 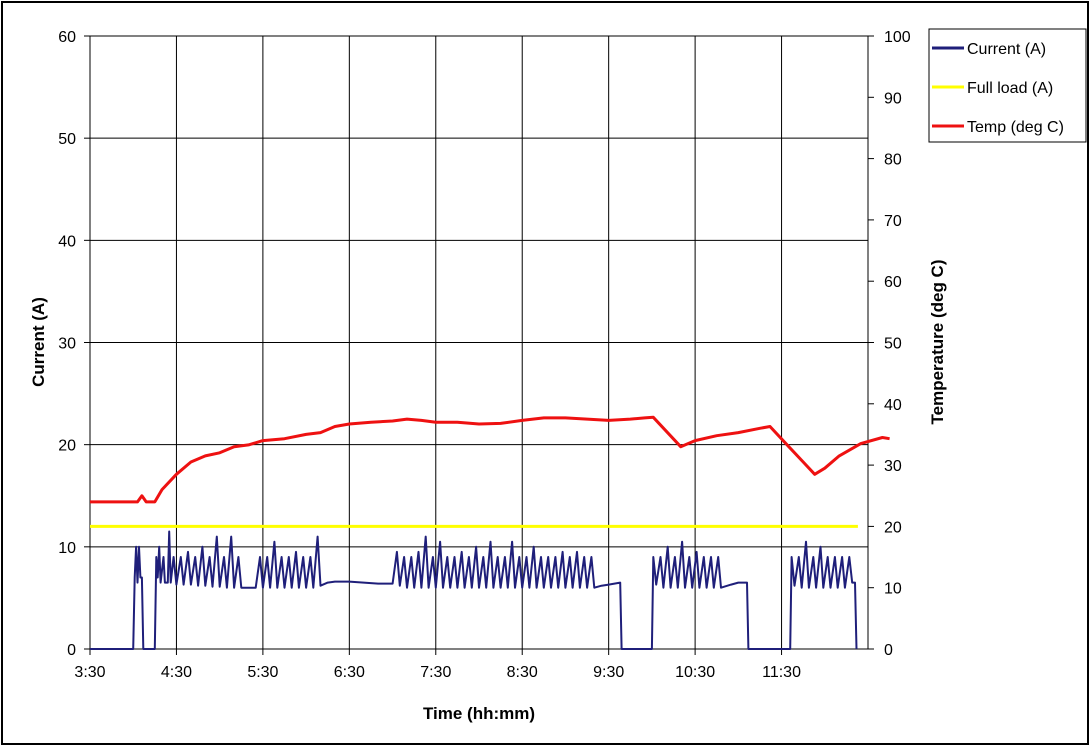 I want to click on x-tick-label: 8:30, so click(x=522, y=672).